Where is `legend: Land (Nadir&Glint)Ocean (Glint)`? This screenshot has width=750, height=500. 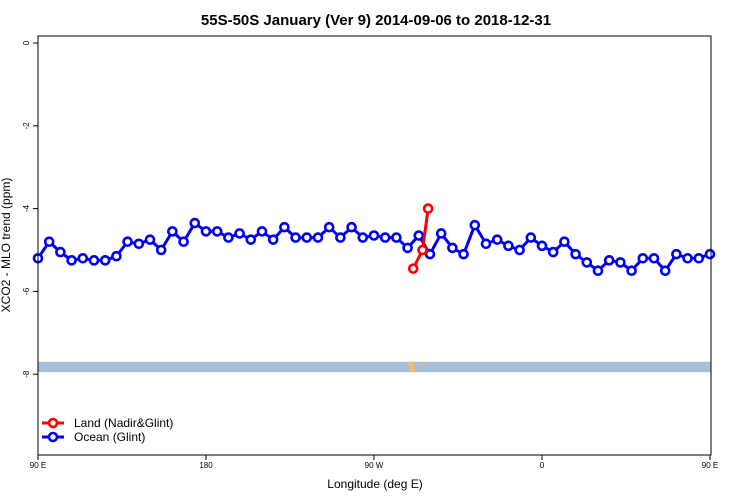
legend: Land (Nadir&Glint)Ocean (Glint) is located at coordinates (107, 430).